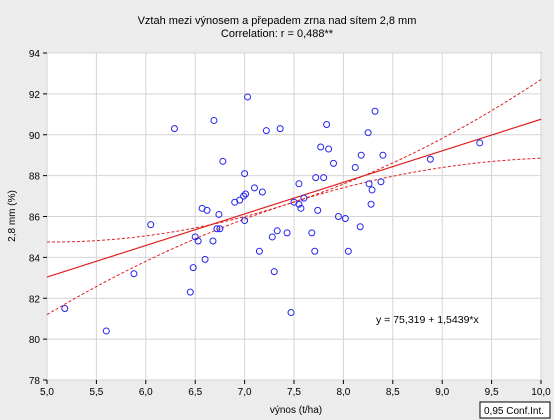  I want to click on x-tick-label: 8,5, so click(393, 392).